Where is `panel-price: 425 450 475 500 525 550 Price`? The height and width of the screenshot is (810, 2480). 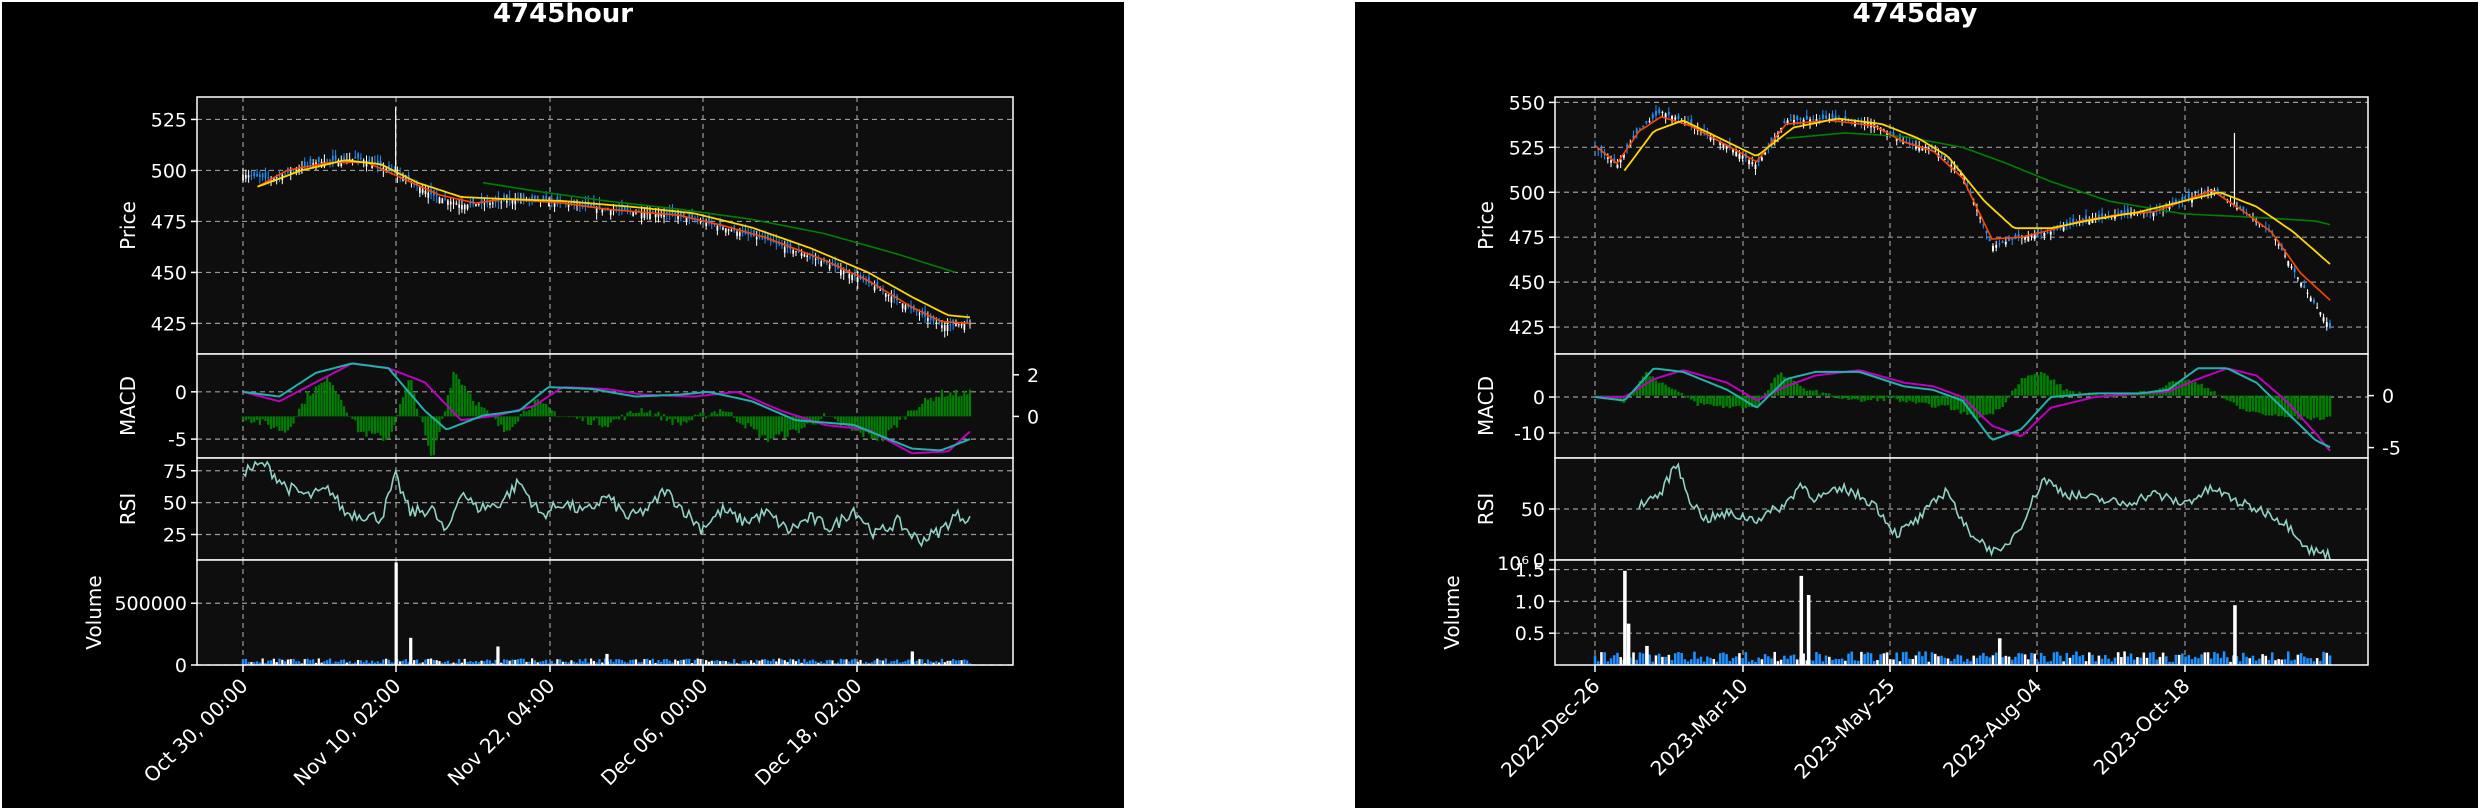
panel-price: 425 450 475 500 525 550 Price is located at coordinates (1921, 223).